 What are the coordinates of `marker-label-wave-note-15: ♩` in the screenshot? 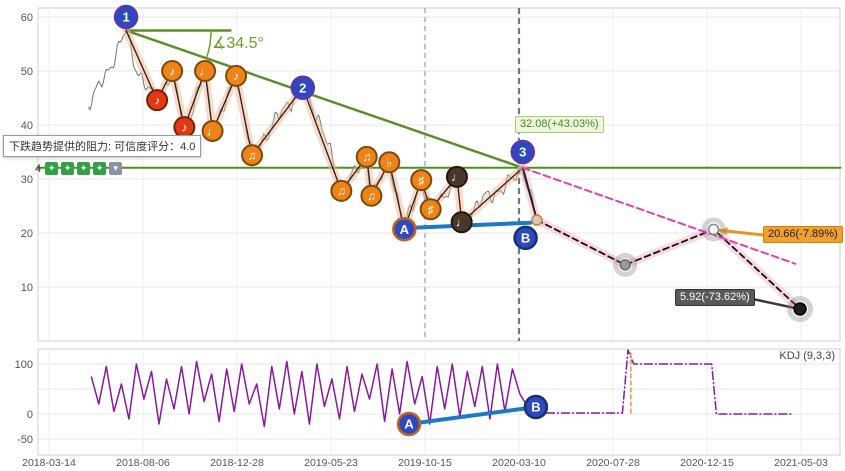 It's located at (462, 223).